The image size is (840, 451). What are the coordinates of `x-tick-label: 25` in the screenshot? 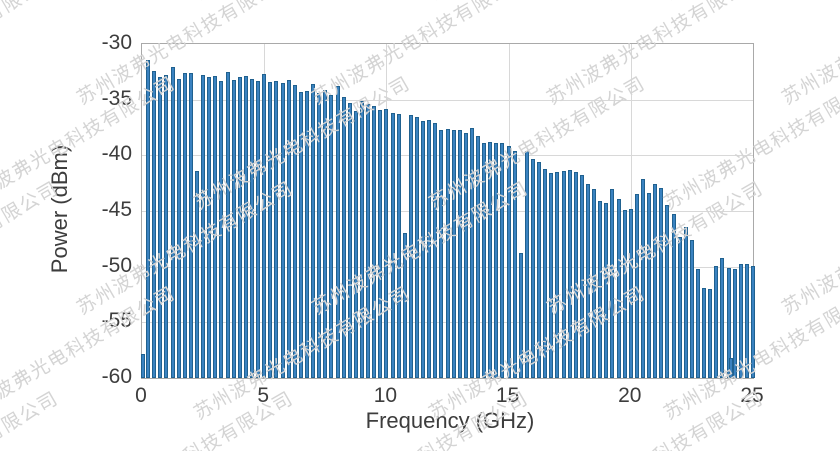 It's located at (752, 395).